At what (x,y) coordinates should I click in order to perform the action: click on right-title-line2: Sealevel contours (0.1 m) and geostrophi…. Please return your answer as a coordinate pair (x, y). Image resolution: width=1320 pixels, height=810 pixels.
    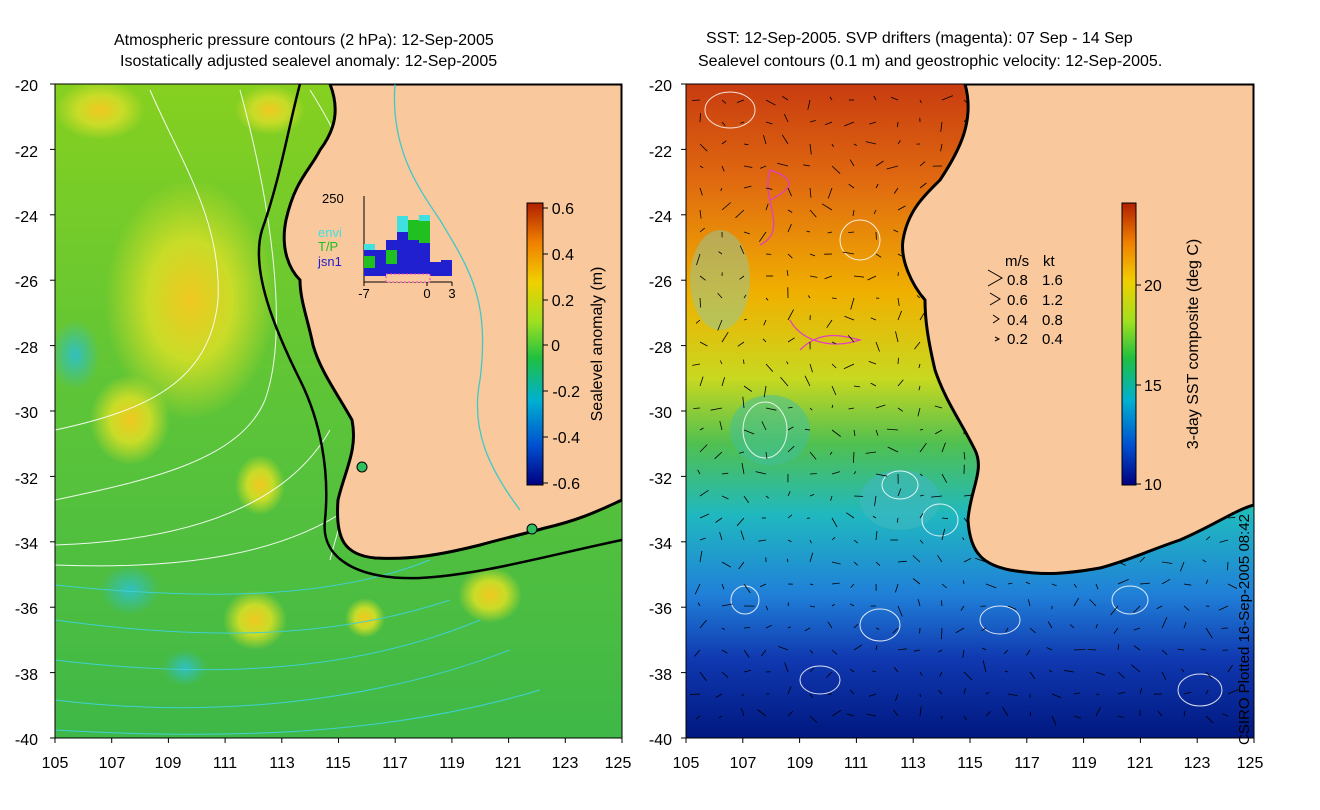
    Looking at the image, I should click on (930, 61).